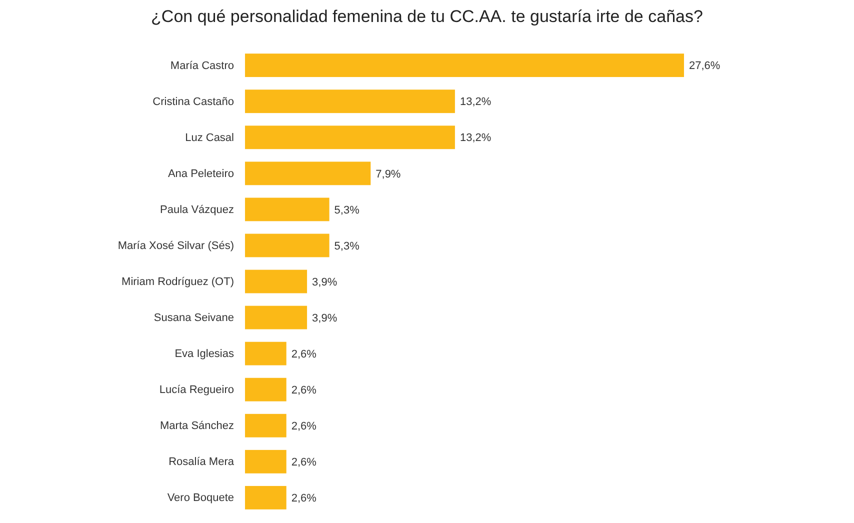  I want to click on y-tick-label: Susana Seivane, so click(194, 318).